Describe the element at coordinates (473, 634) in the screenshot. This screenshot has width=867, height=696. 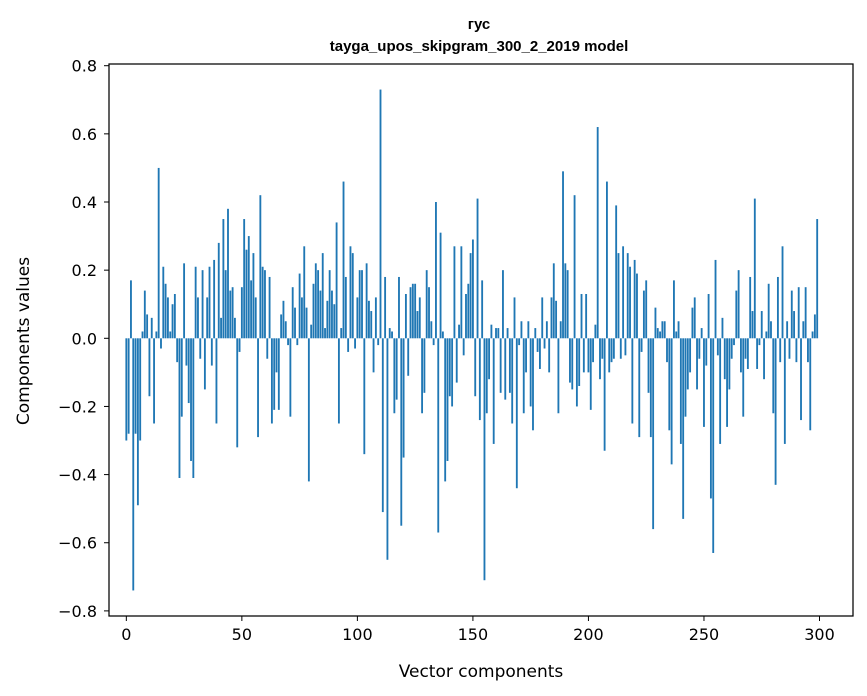
I see `x-tick-label: 150` at that location.